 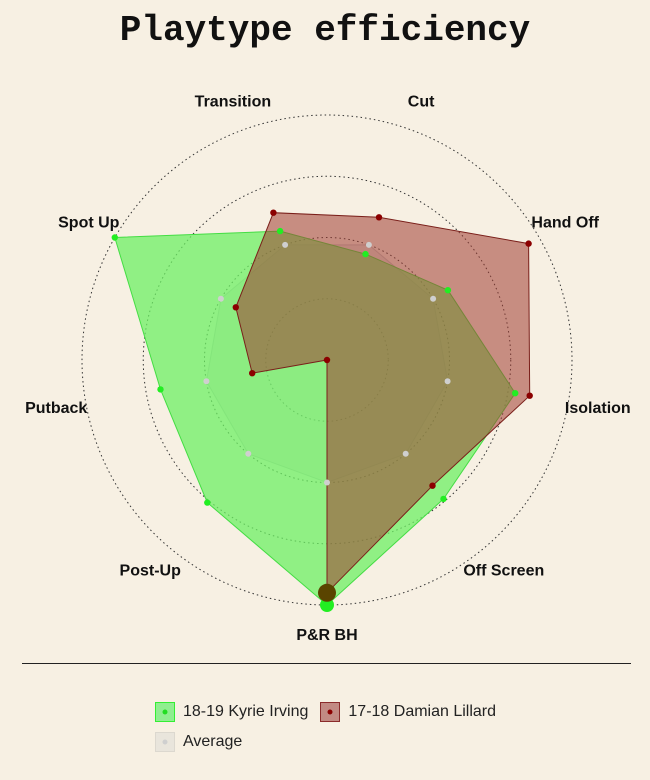 I want to click on axis-label-cut: Cut, so click(x=421, y=102).